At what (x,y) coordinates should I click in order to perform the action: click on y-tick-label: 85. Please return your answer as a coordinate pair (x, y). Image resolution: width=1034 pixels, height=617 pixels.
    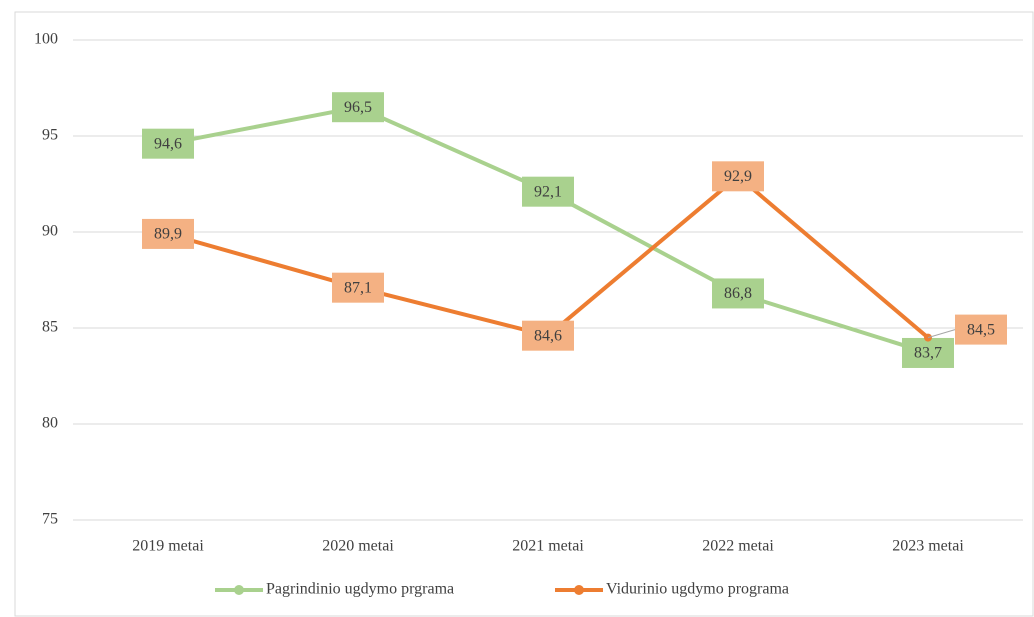
    Looking at the image, I should click on (50, 327).